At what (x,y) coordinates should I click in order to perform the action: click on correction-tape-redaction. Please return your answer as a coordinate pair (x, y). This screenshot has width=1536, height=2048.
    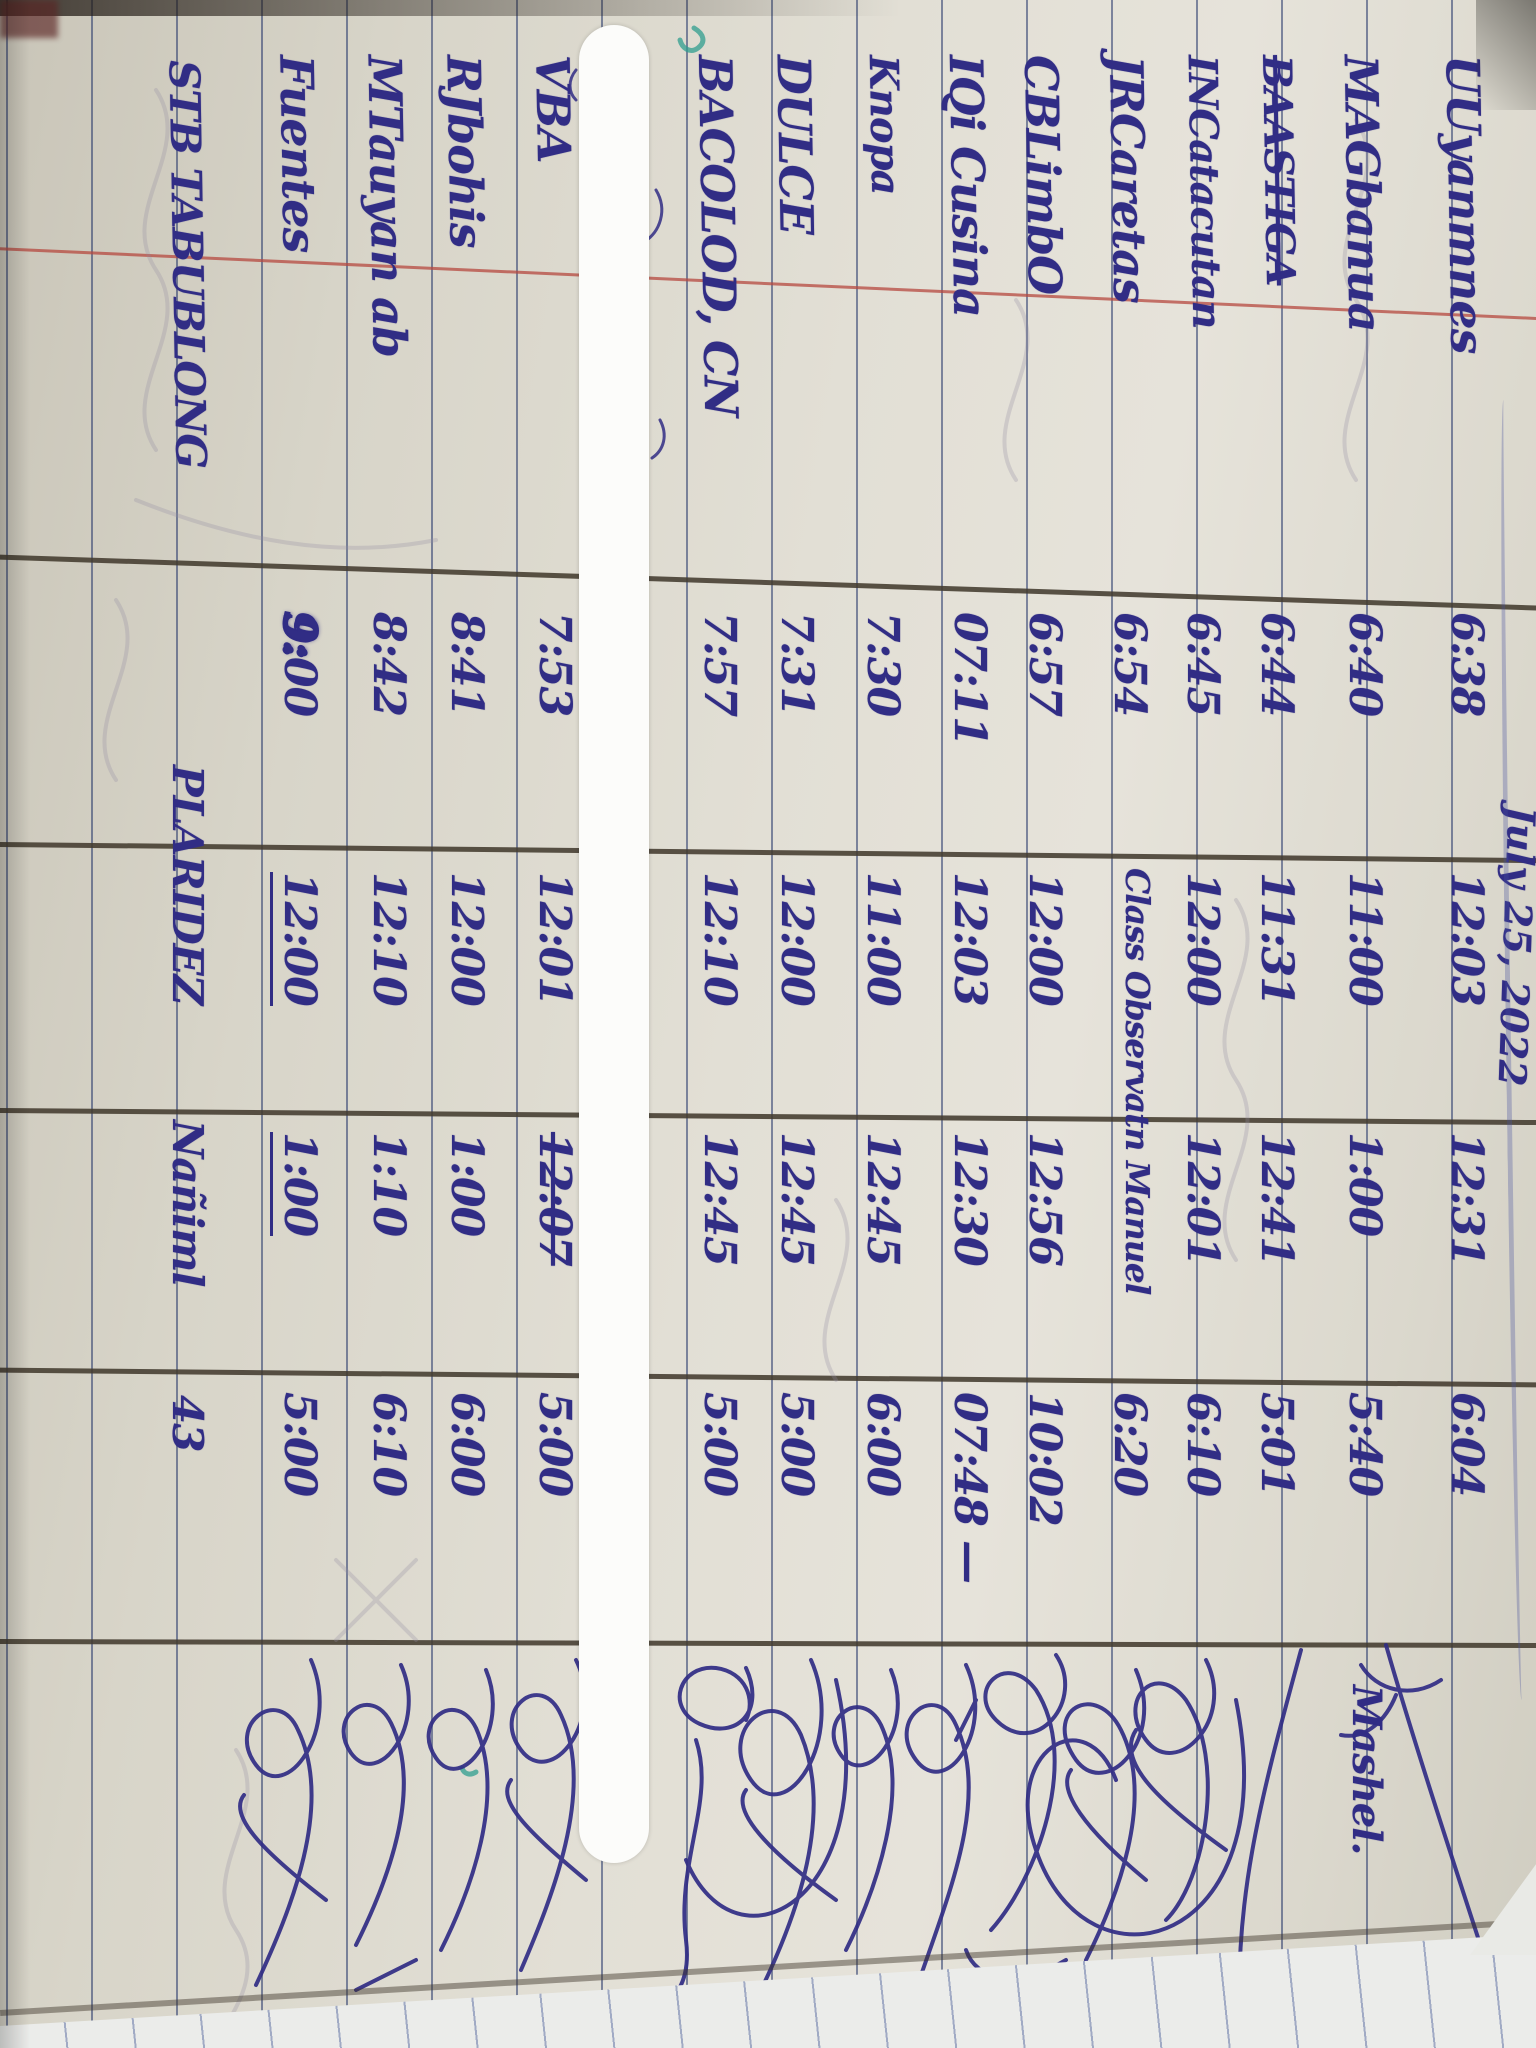
    Looking at the image, I should click on (614, 944).